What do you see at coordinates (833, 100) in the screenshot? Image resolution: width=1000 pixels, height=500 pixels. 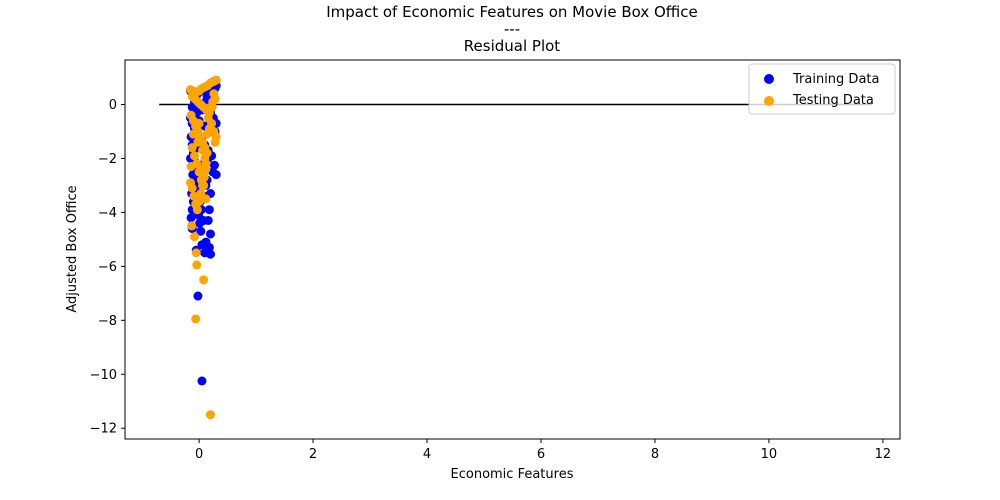 I see `legend-label-testing: Testing Data` at bounding box center [833, 100].